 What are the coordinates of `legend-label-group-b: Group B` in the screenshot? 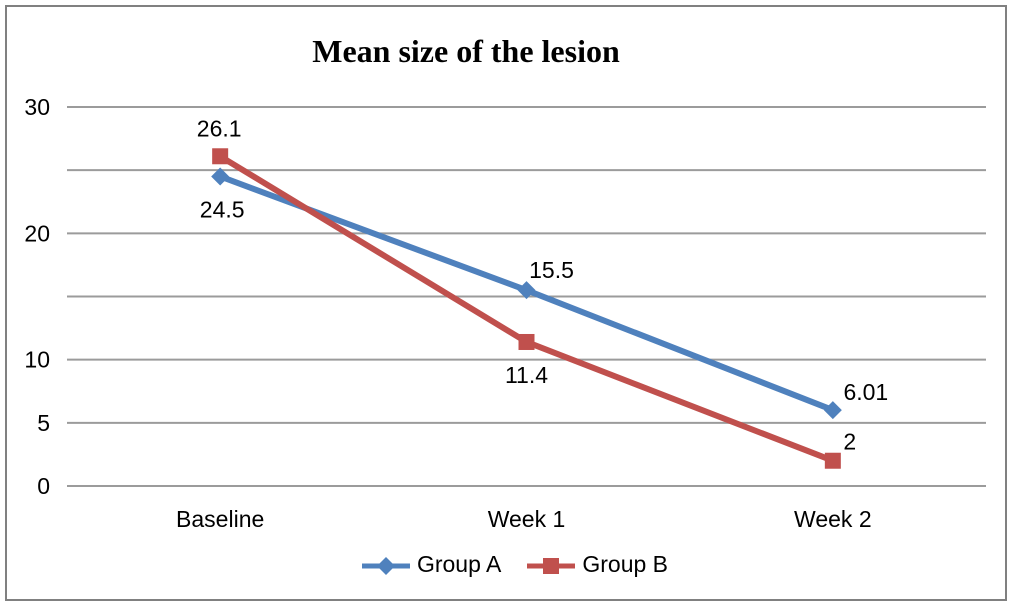 It's located at (625, 564).